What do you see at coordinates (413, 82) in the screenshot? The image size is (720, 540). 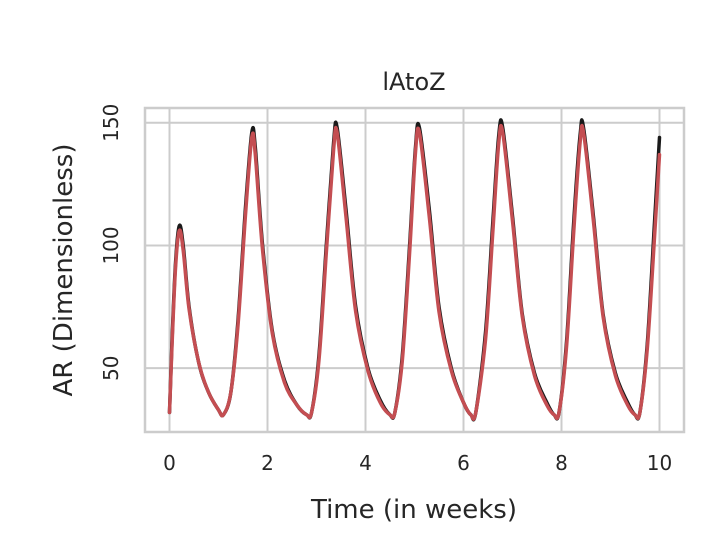 I see `chart-title: lAtoZ` at bounding box center [413, 82].